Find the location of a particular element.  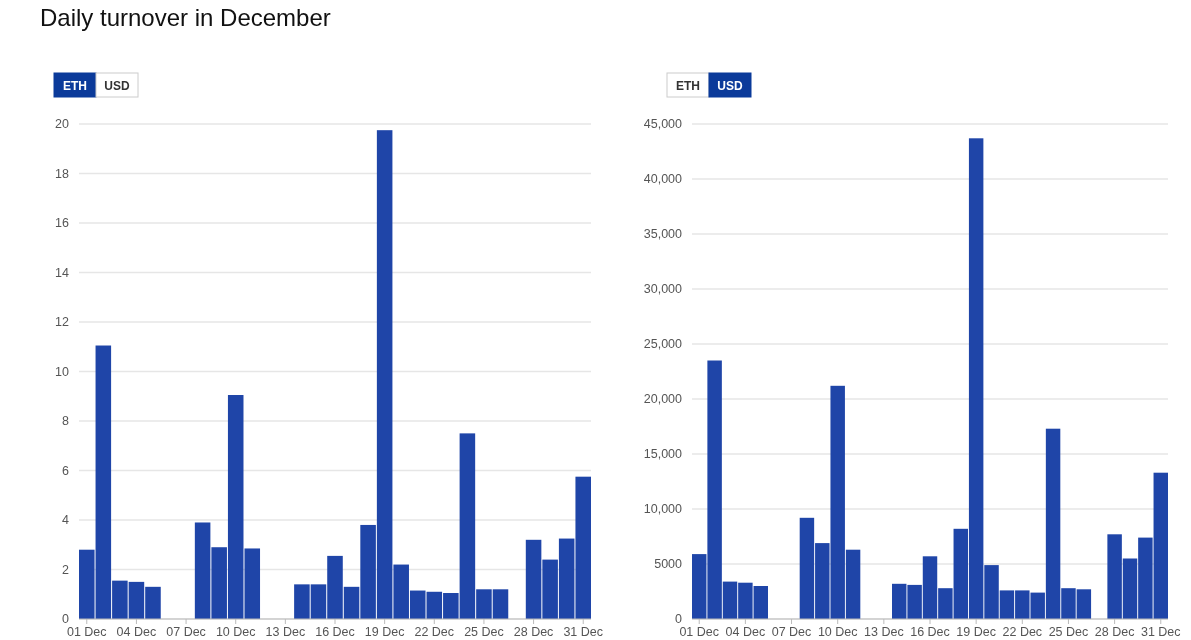

y-tick-label: 40,000 is located at coordinates (663, 179).